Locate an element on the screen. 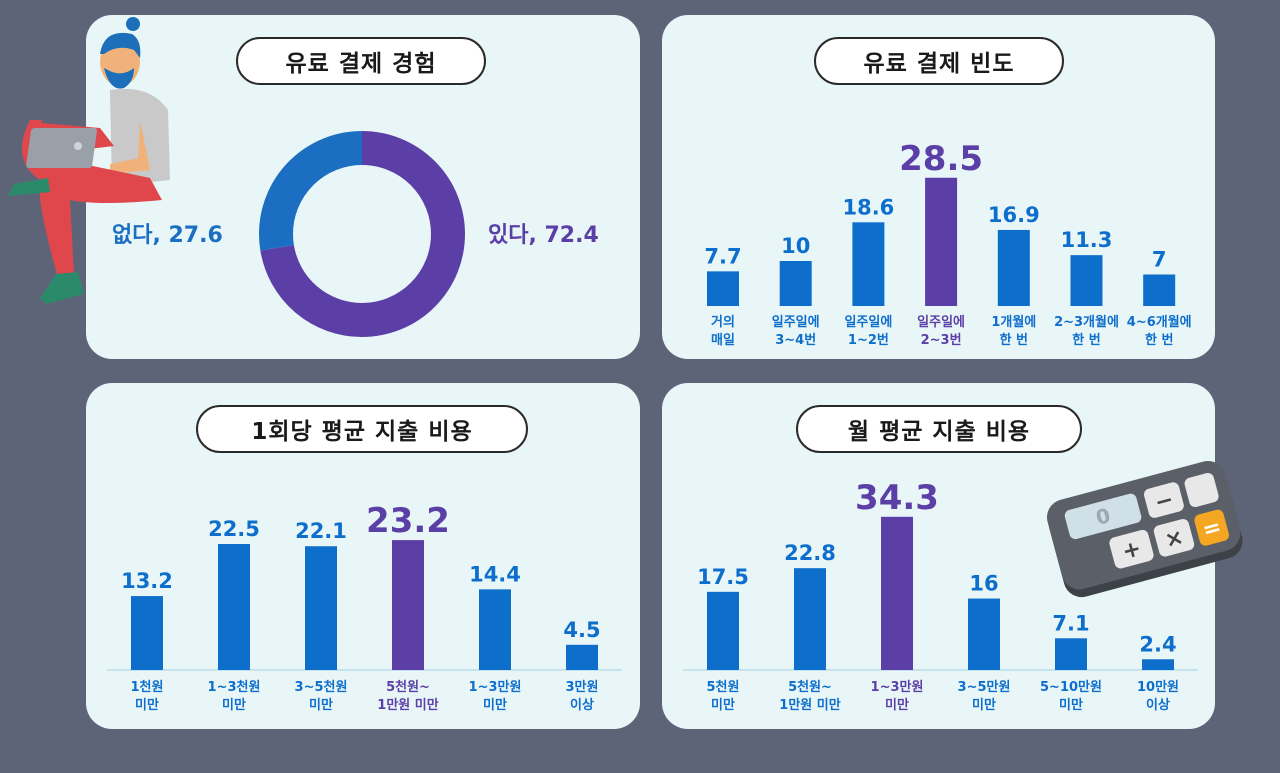 The width and height of the screenshot is (1280, 773). category-label-1-0: 일주일에 is located at coordinates (796, 322).